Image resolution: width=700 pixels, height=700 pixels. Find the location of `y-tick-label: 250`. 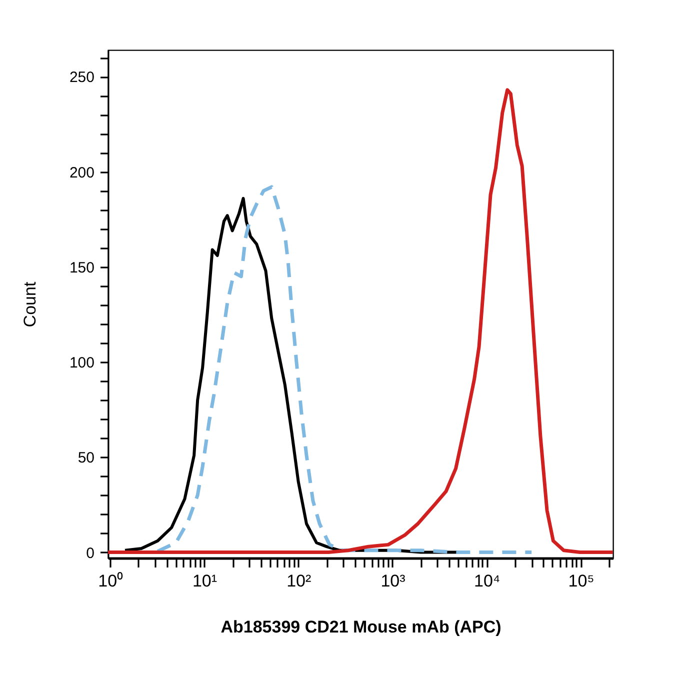

y-tick-label: 250 is located at coordinates (81, 77).